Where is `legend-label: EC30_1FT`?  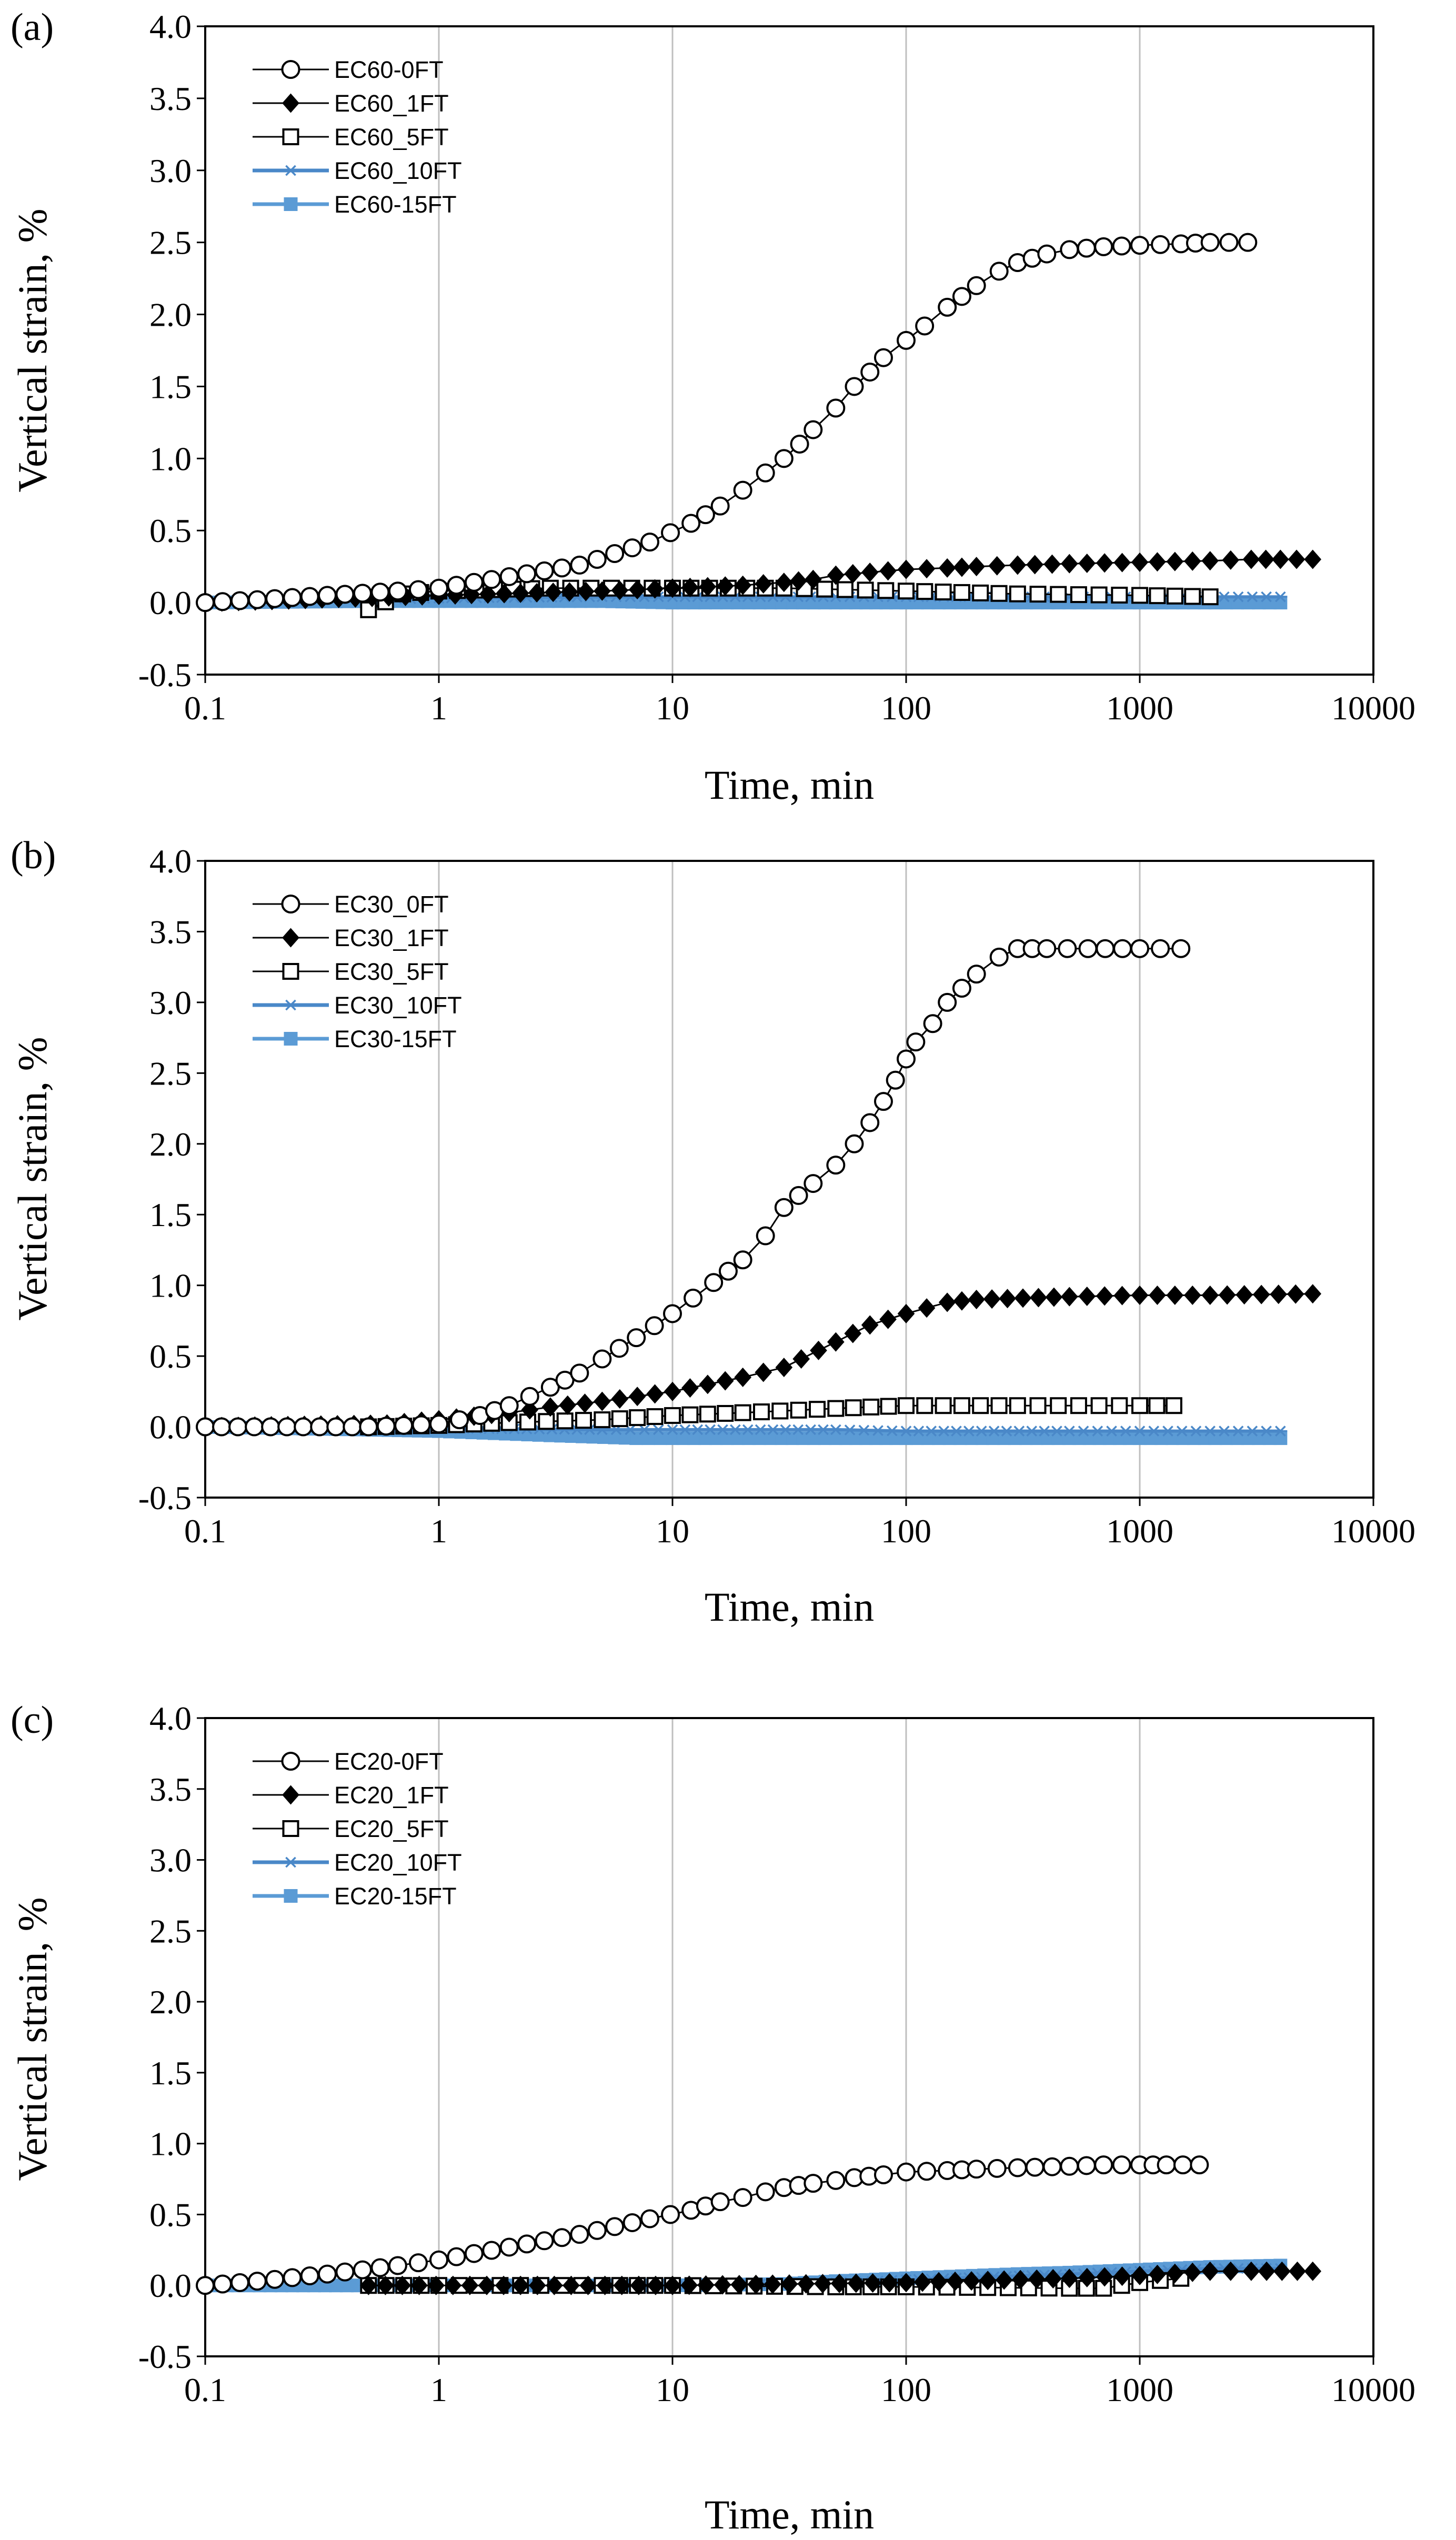 legend-label: EC30_1FT is located at coordinates (391, 938).